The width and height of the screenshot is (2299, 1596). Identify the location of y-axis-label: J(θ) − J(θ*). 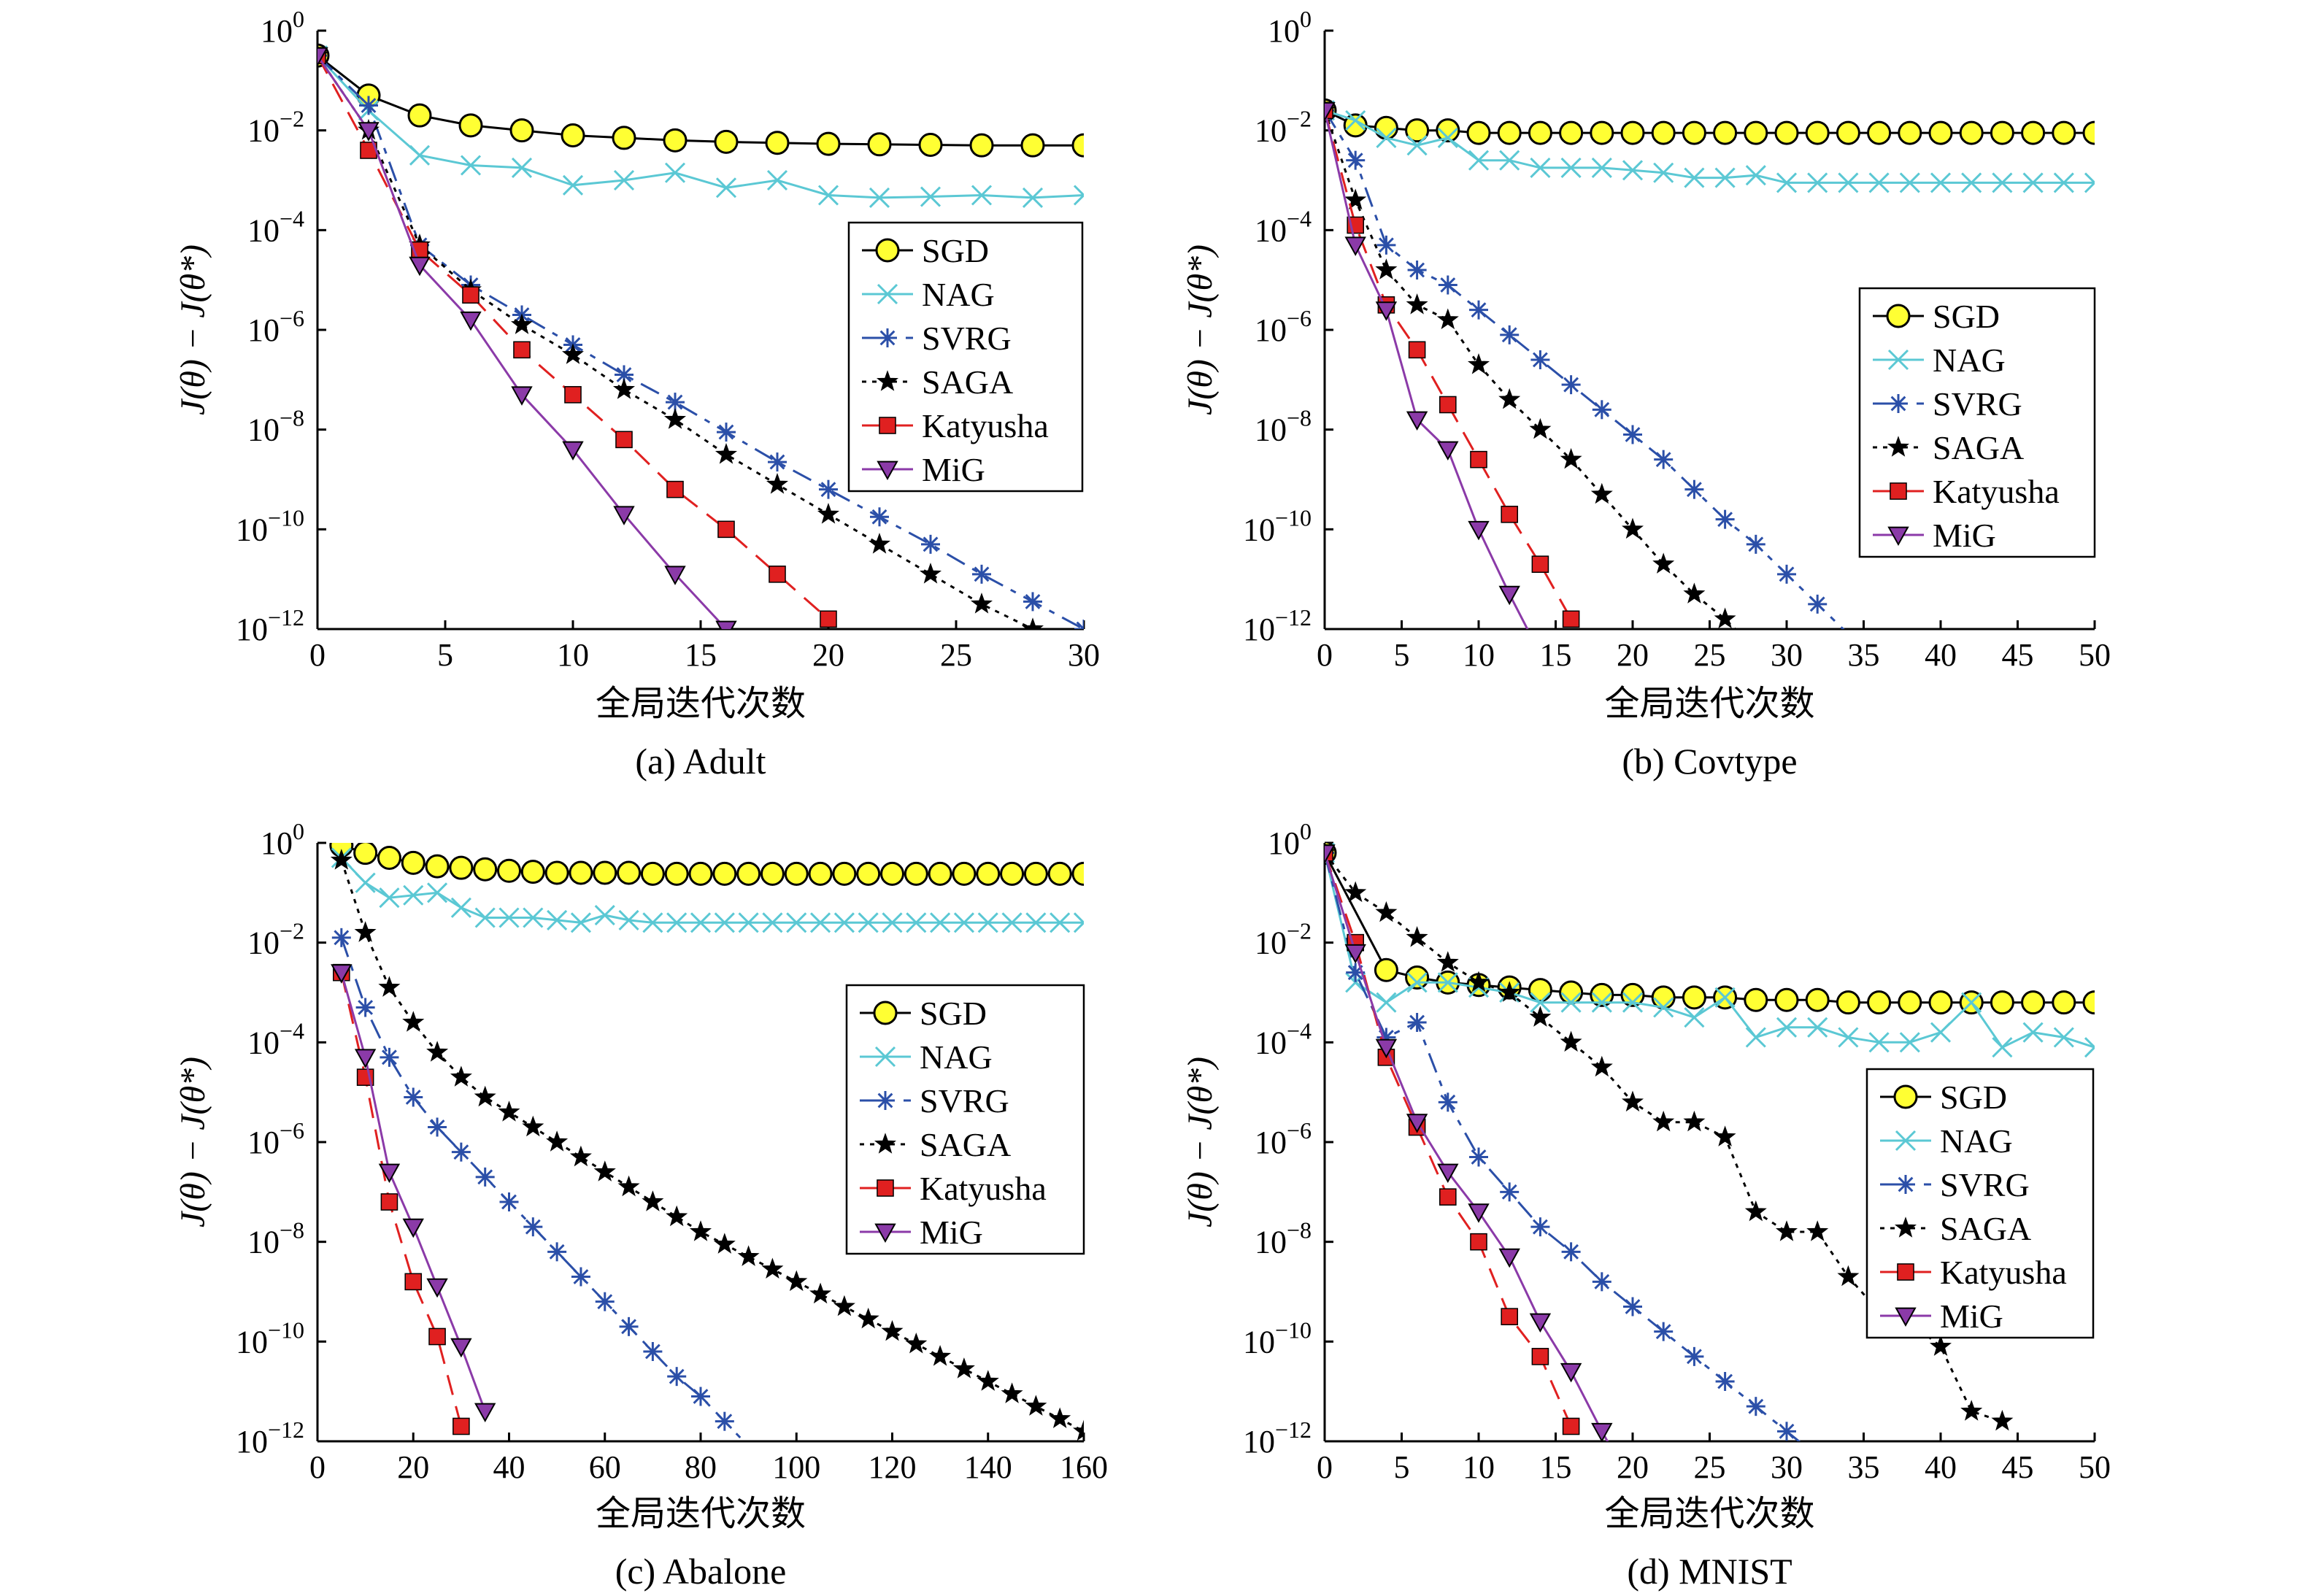
(1200, 1142).